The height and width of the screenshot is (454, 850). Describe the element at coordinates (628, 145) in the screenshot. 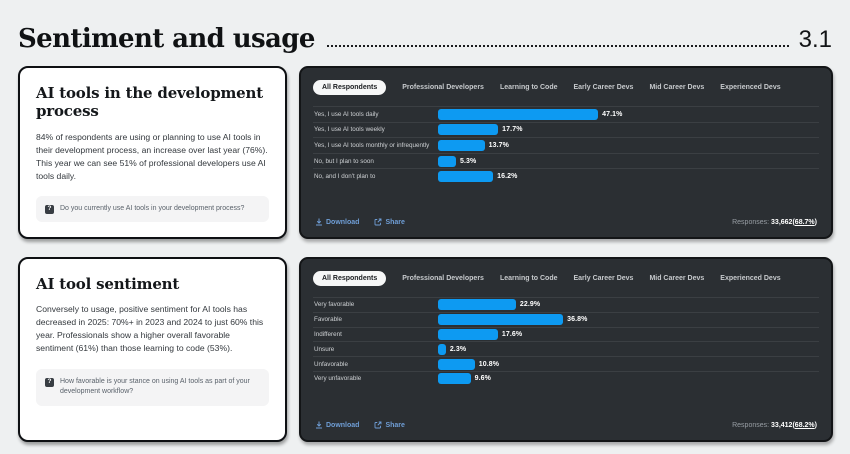

I see `bar-track: 13.7%` at that location.